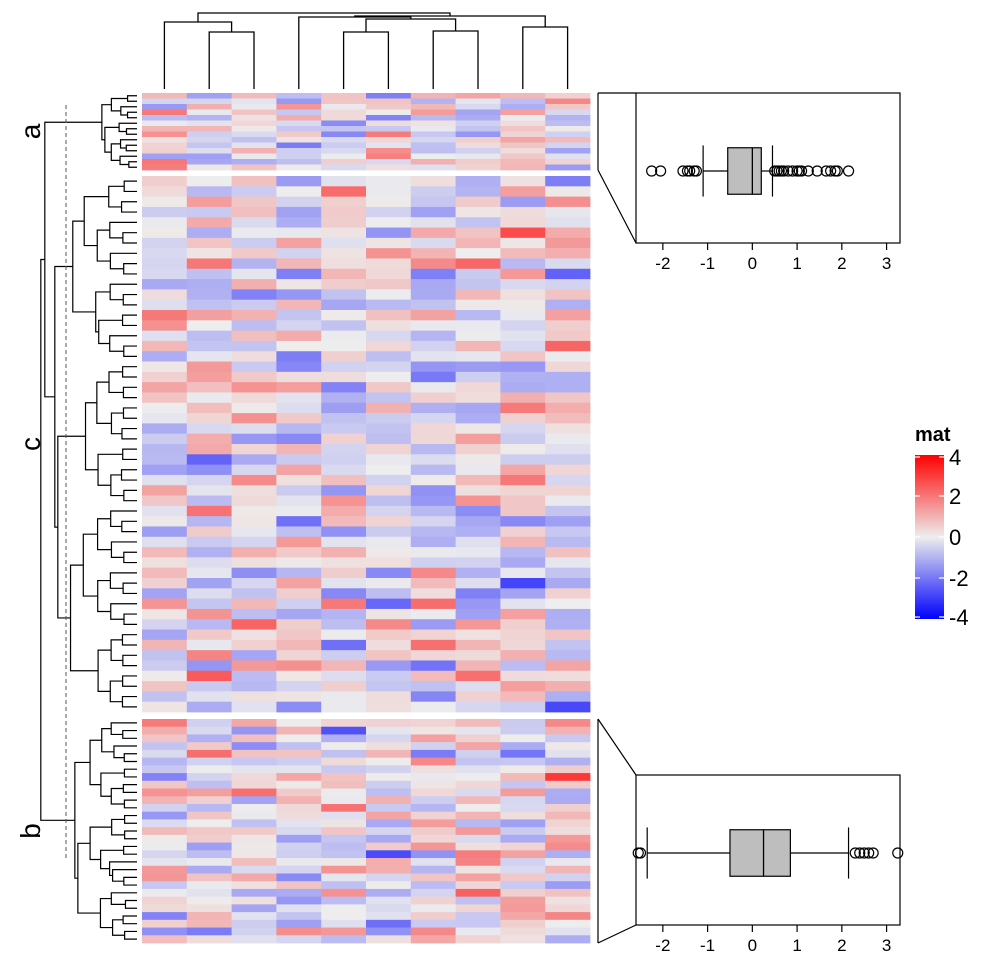 The width and height of the screenshot is (998, 960). What do you see at coordinates (955, 457) in the screenshot?
I see `legend-tick-label: 4` at bounding box center [955, 457].